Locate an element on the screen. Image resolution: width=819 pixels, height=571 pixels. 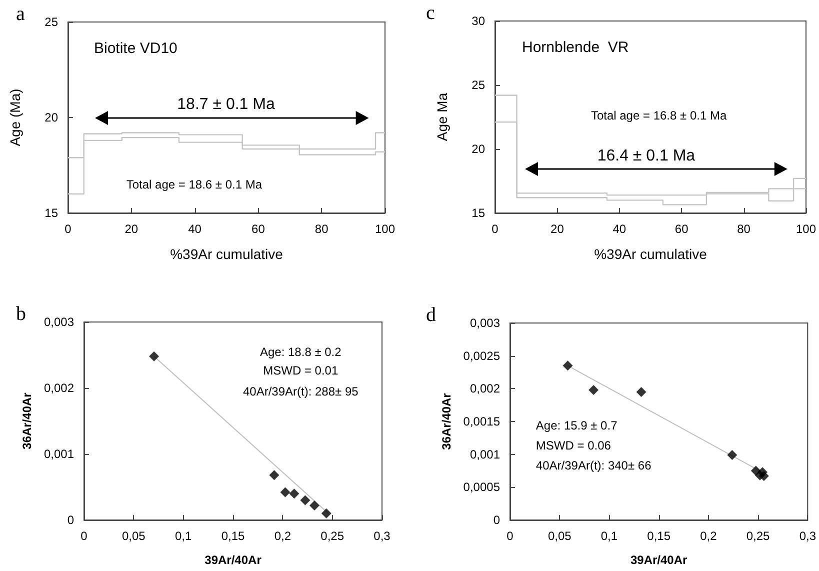
text: a is located at coordinates (20, 14).